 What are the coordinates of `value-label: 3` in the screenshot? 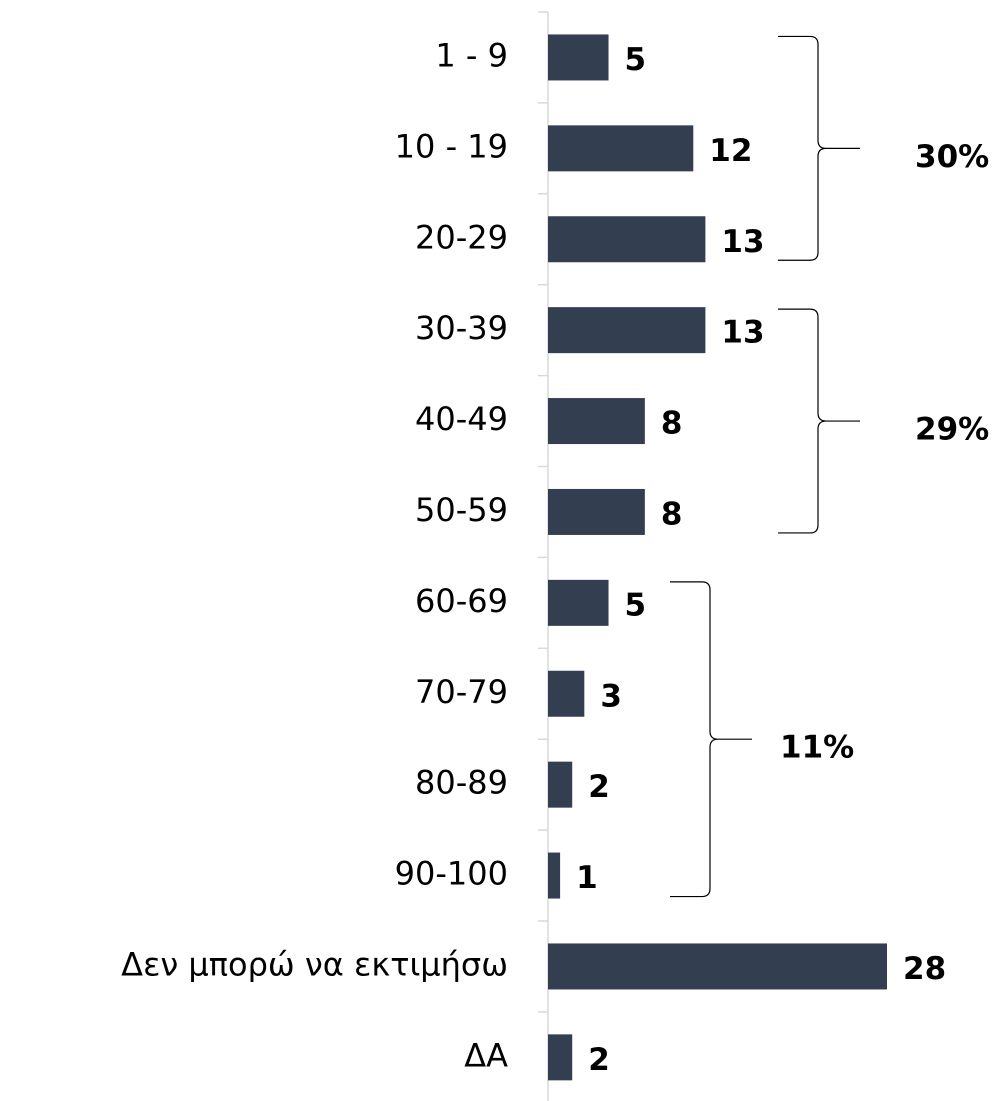 It's located at (611, 696).